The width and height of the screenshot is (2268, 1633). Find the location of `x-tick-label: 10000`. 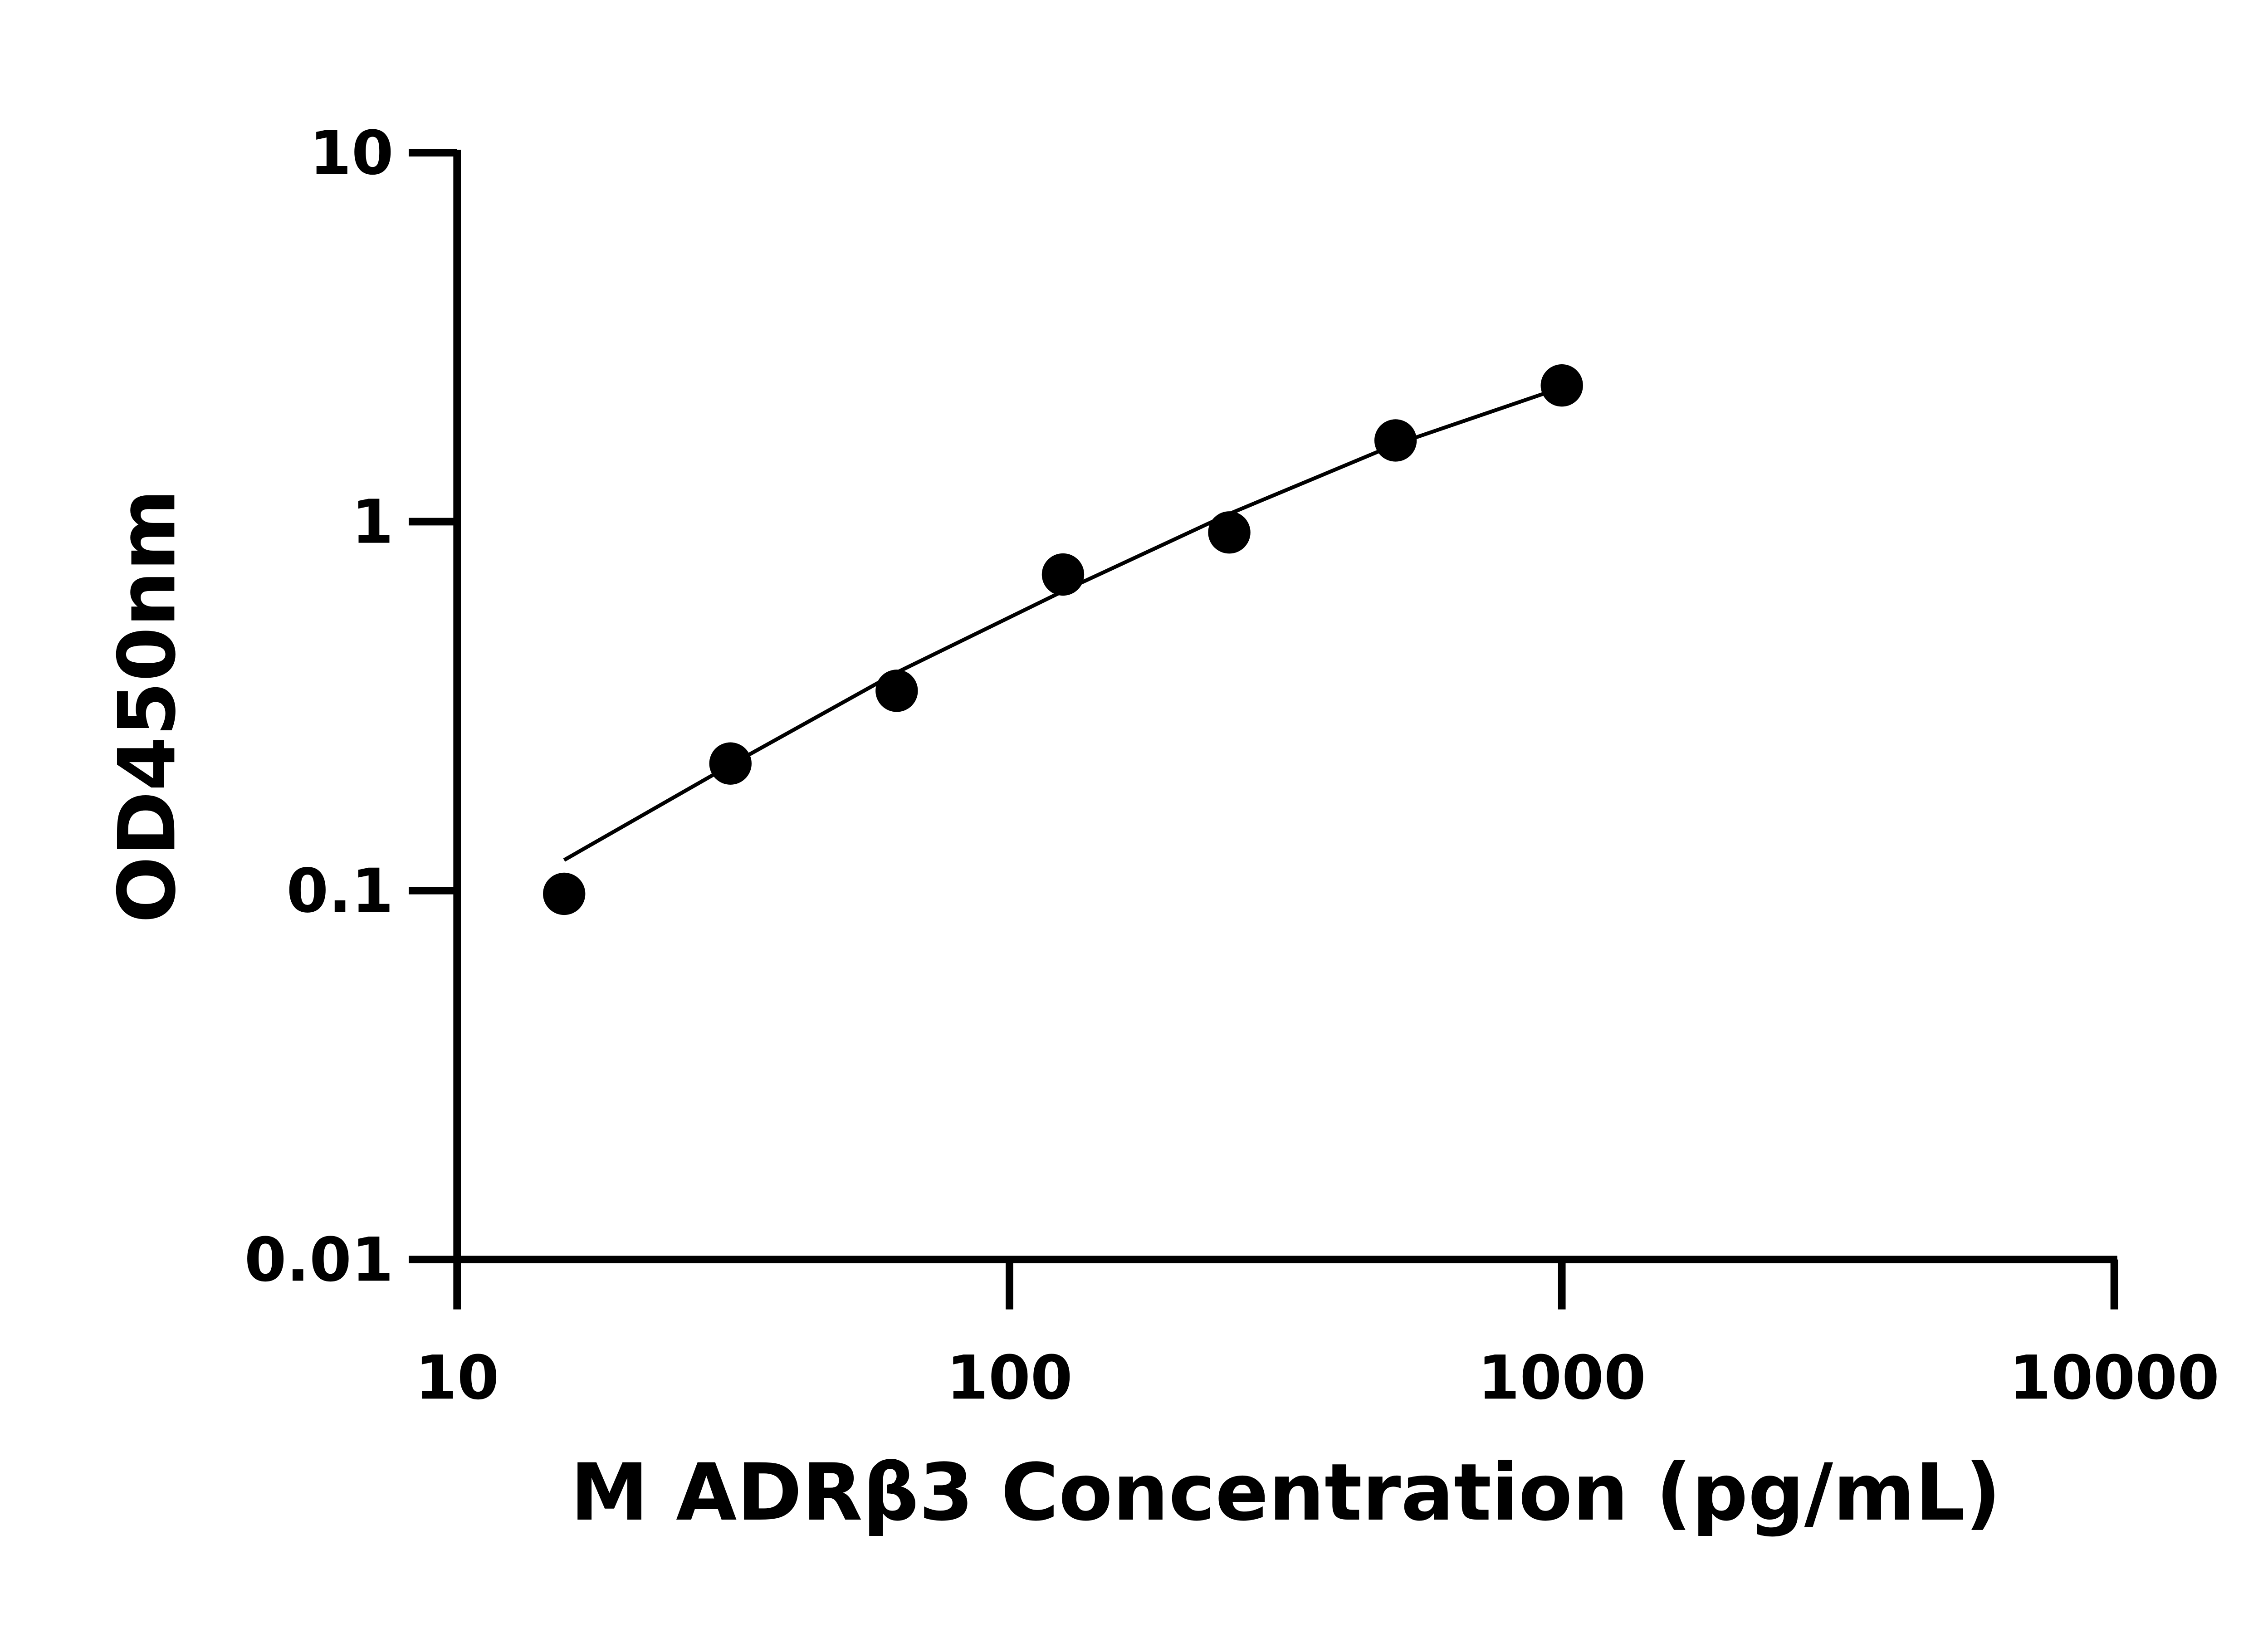

x-tick-label: 10000 is located at coordinates (2114, 1378).